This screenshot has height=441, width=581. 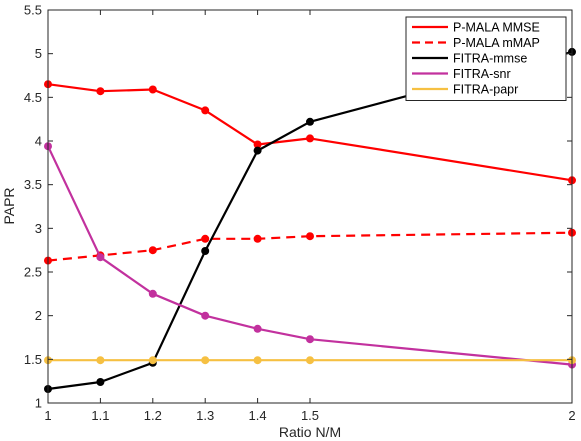 I want to click on y-tick-label: 2, so click(x=38, y=315).